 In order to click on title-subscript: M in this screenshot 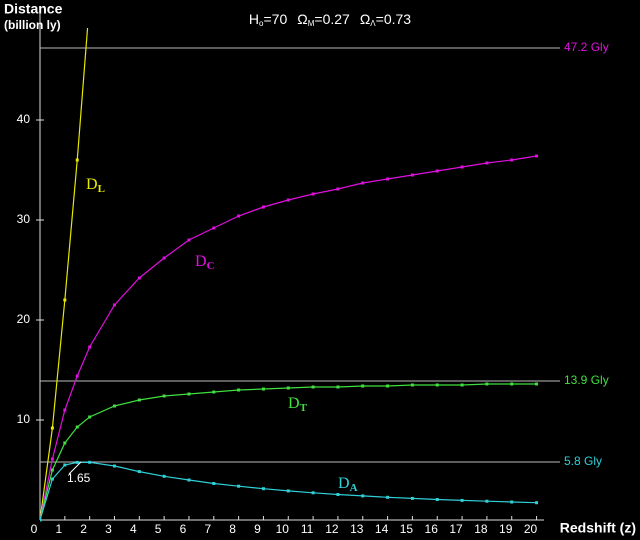, I will do `click(311, 23)`.